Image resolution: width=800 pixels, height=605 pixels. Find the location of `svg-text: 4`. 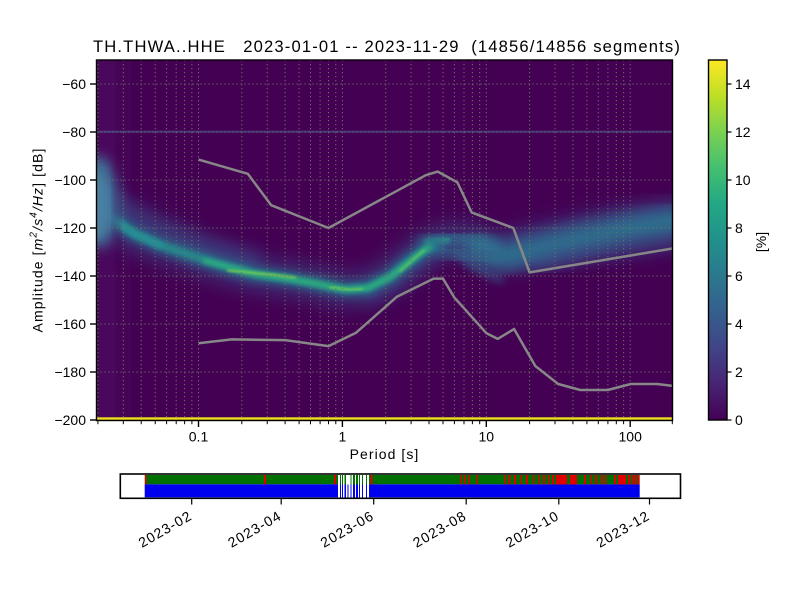

svg-text: 4 is located at coordinates (739, 324).